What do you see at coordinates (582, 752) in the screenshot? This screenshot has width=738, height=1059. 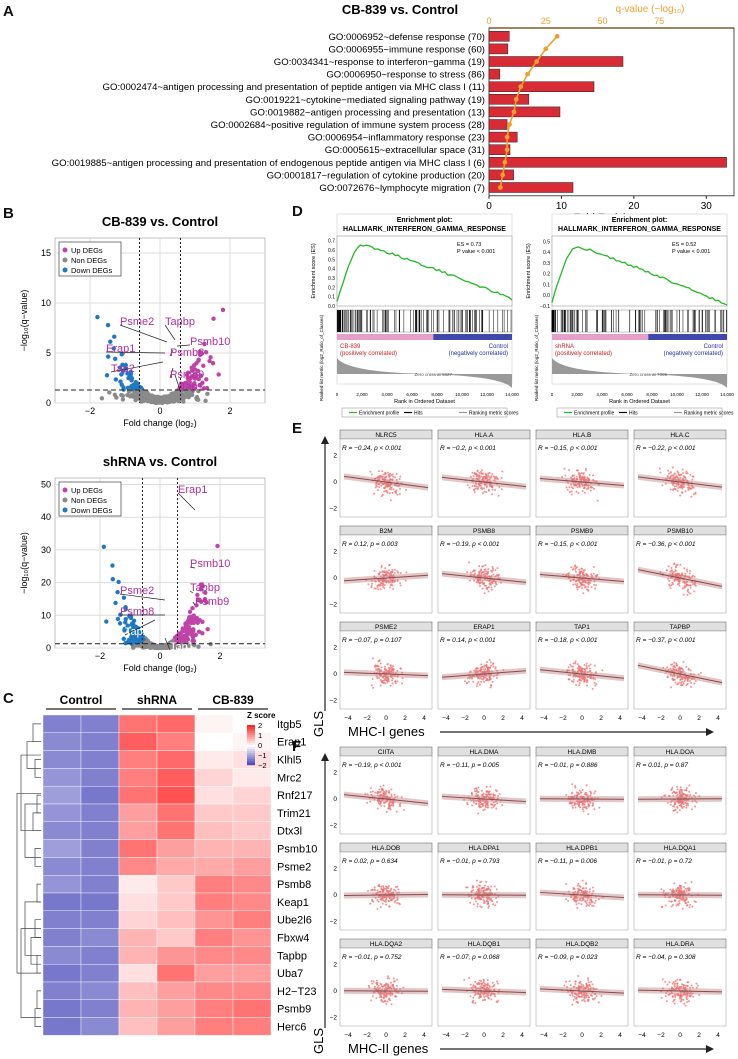 I see `facet-gene-label: HLA.DMB` at bounding box center [582, 752].